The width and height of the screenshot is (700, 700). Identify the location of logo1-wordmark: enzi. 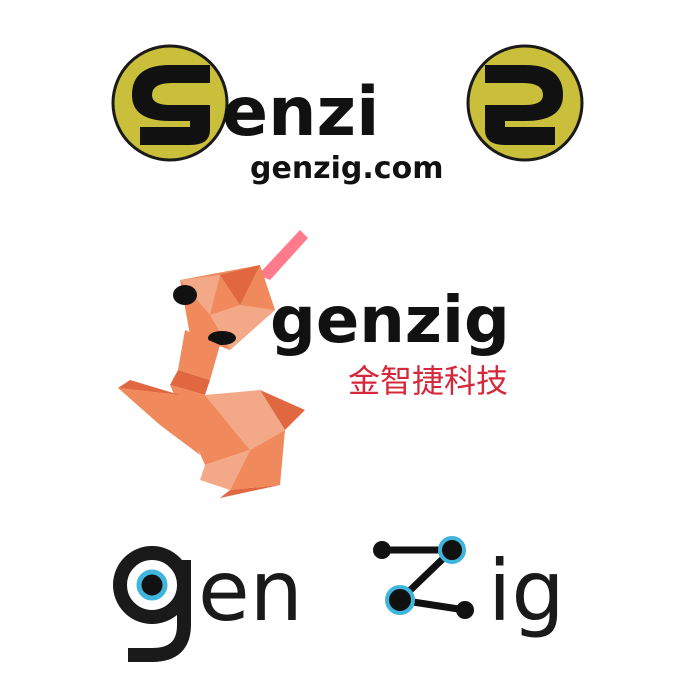
(300, 112).